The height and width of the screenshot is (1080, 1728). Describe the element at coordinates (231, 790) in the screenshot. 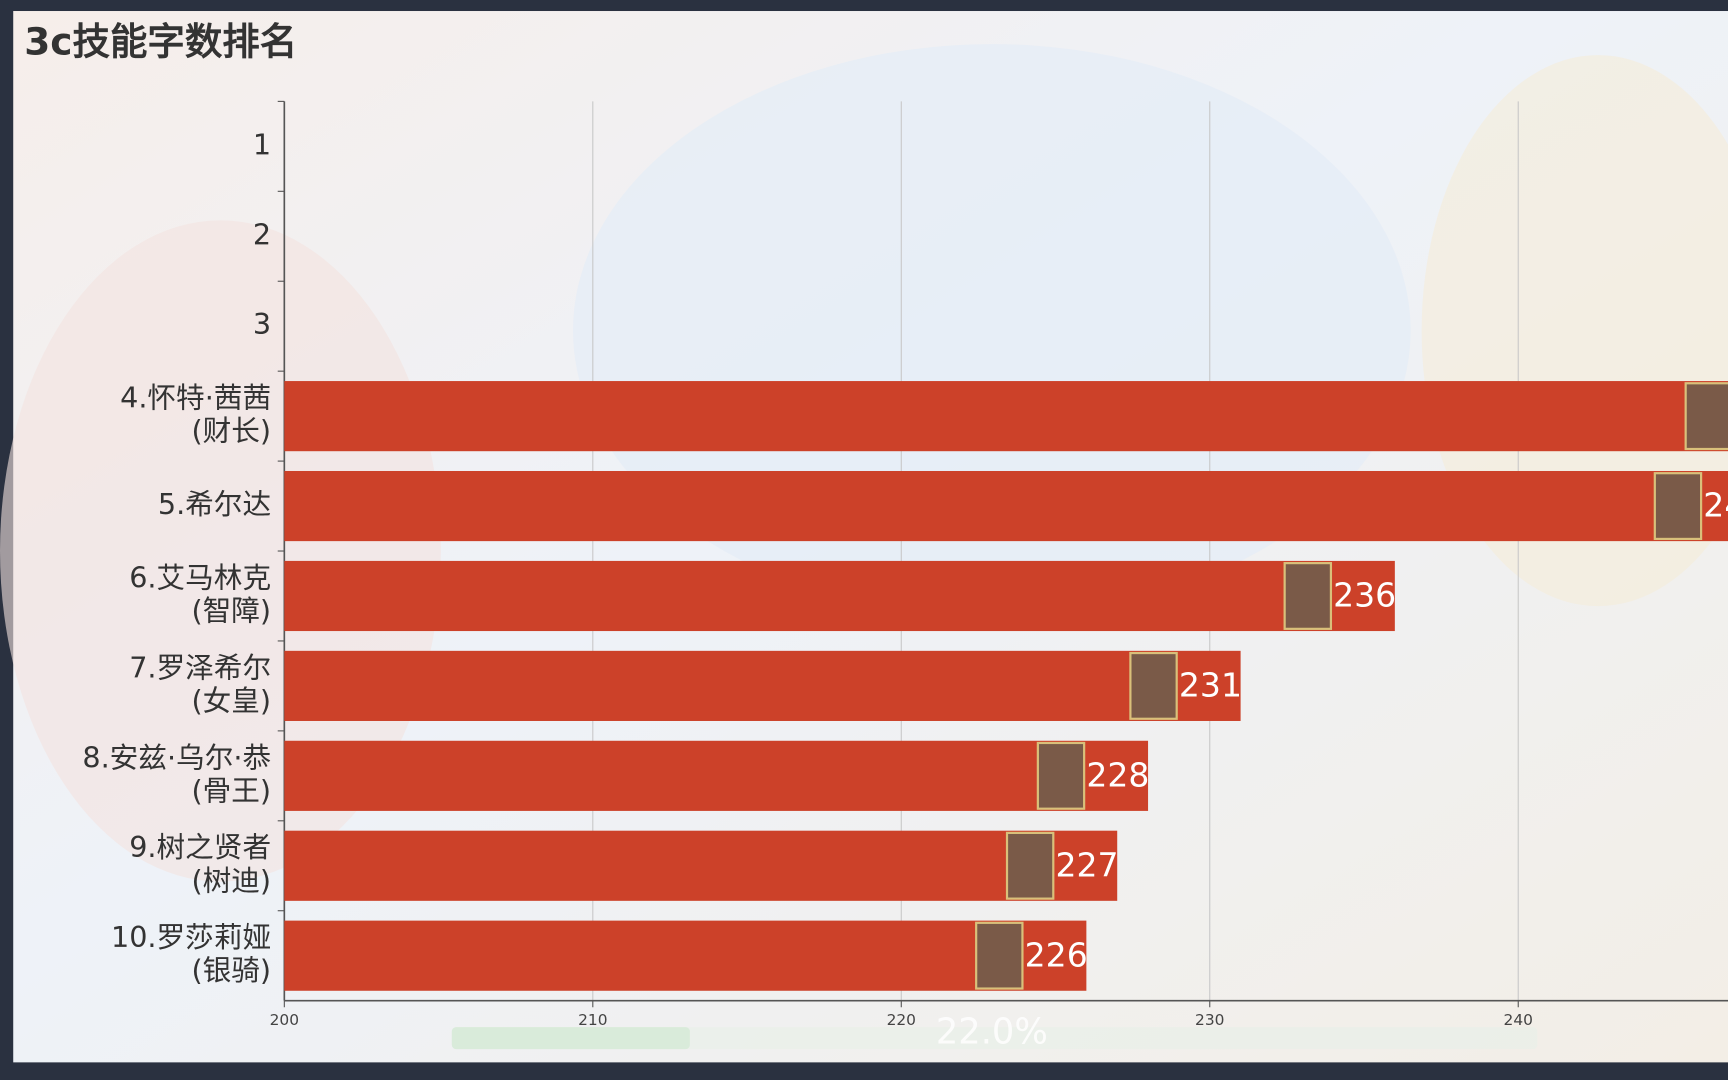

I see `y-tick-label: (骨王)` at that location.